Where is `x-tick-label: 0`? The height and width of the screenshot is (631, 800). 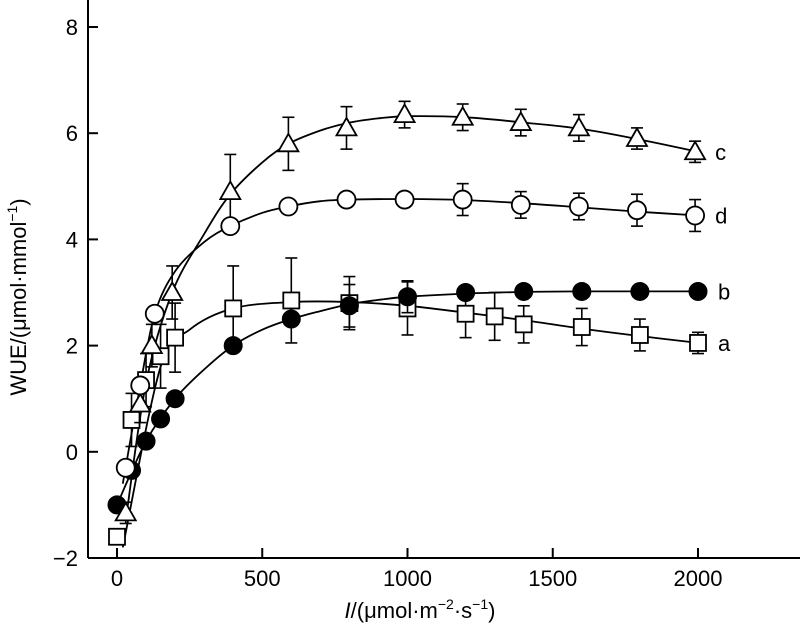
x-tick-label: 0 is located at coordinates (117, 578).